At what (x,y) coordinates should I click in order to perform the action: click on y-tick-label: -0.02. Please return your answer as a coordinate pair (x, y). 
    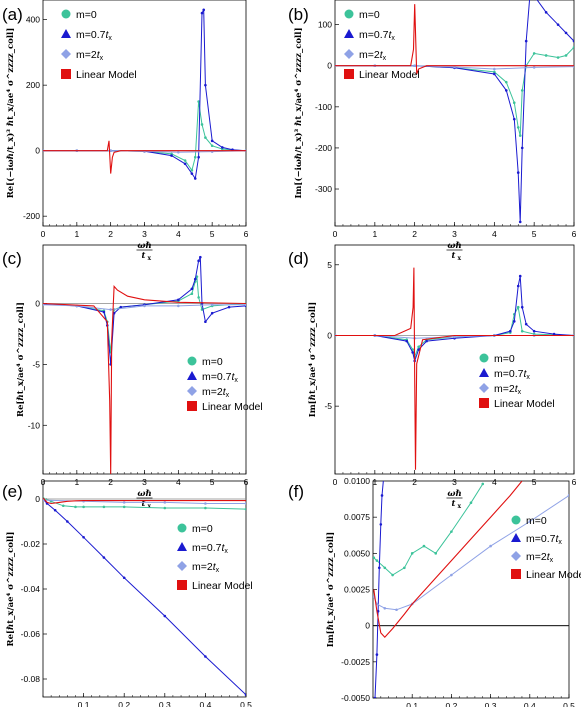
    Looking at the image, I should click on (31, 544).